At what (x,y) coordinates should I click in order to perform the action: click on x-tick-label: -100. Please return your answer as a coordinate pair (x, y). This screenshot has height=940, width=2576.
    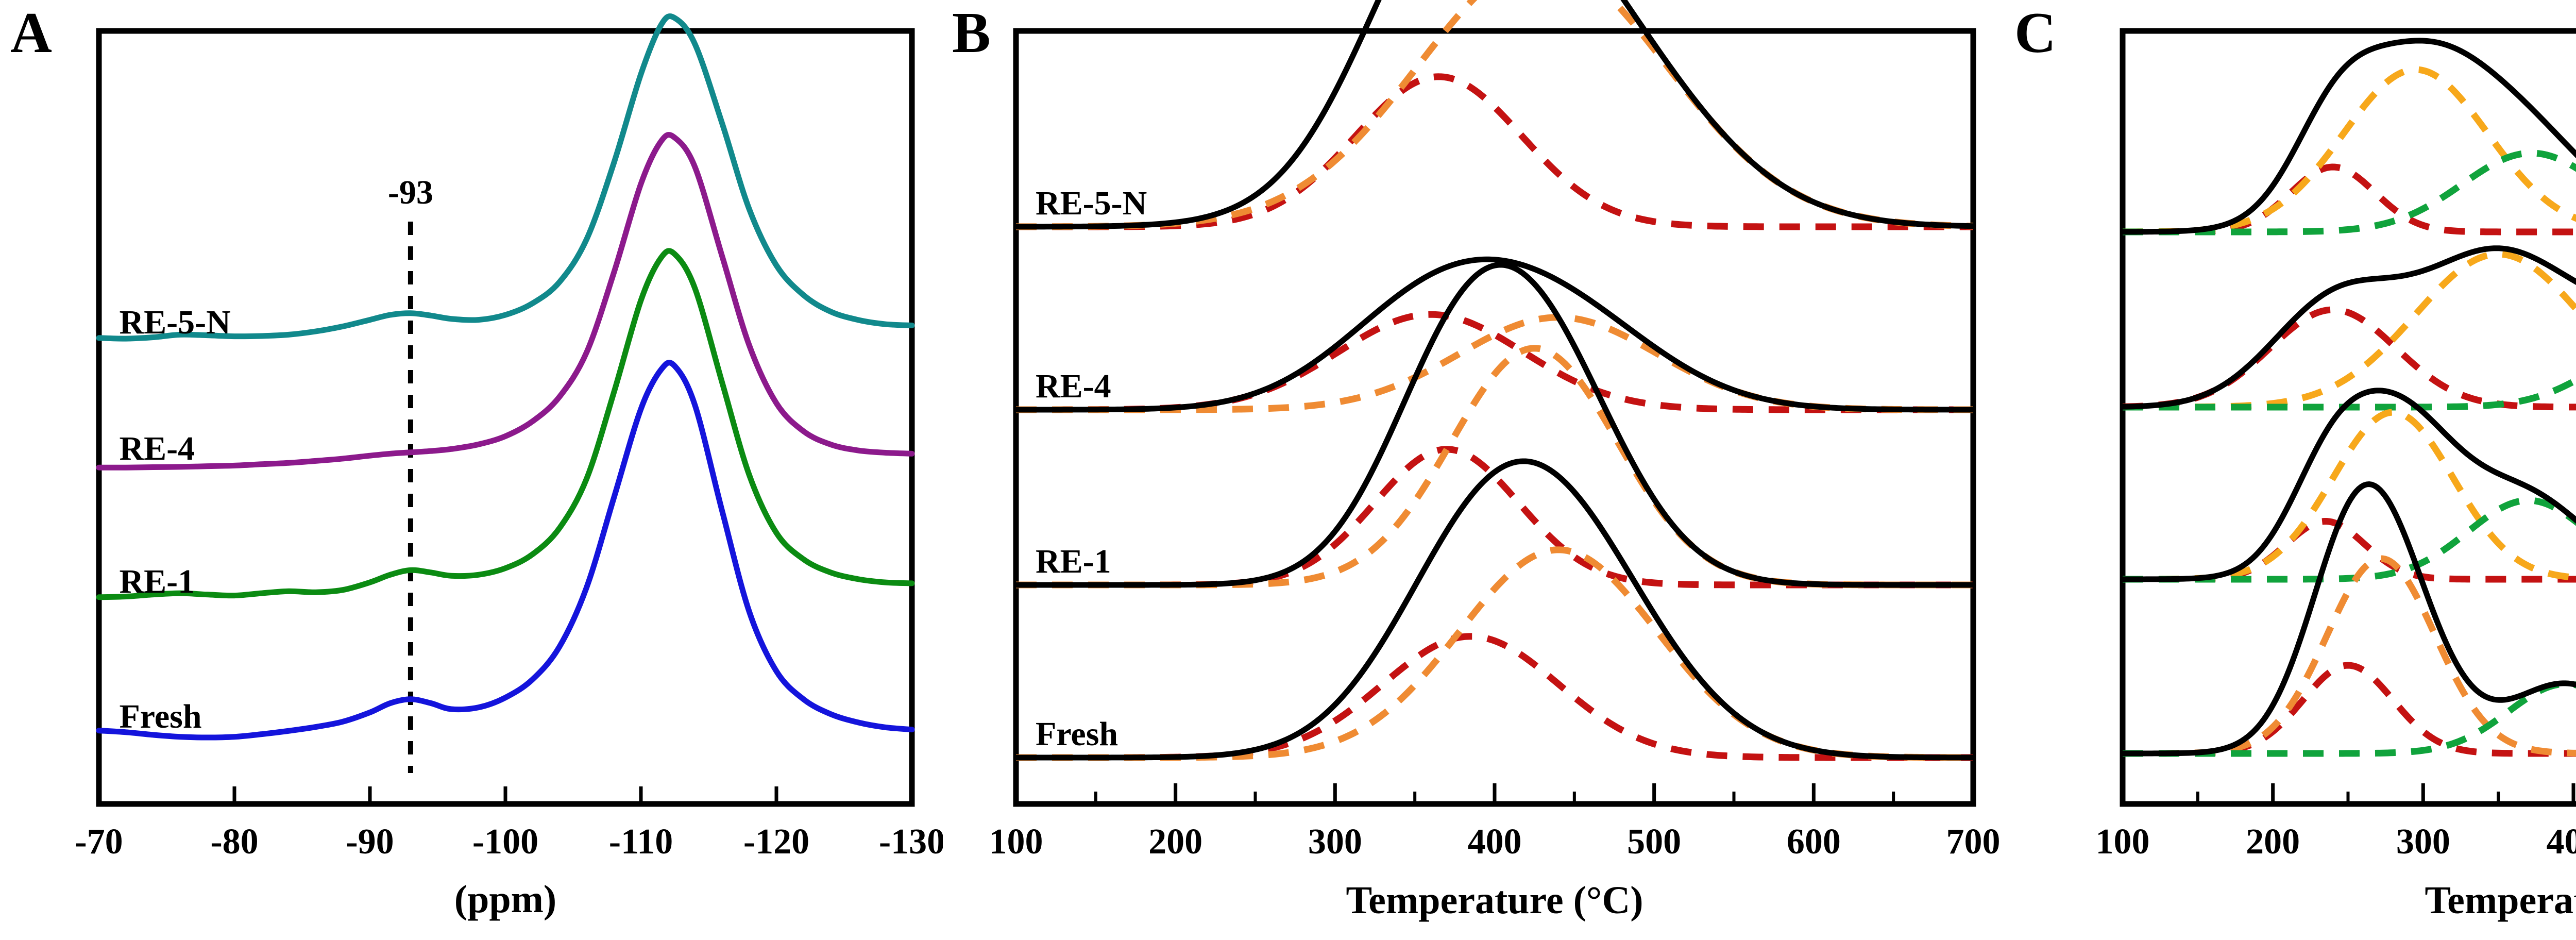
    Looking at the image, I should click on (505, 842).